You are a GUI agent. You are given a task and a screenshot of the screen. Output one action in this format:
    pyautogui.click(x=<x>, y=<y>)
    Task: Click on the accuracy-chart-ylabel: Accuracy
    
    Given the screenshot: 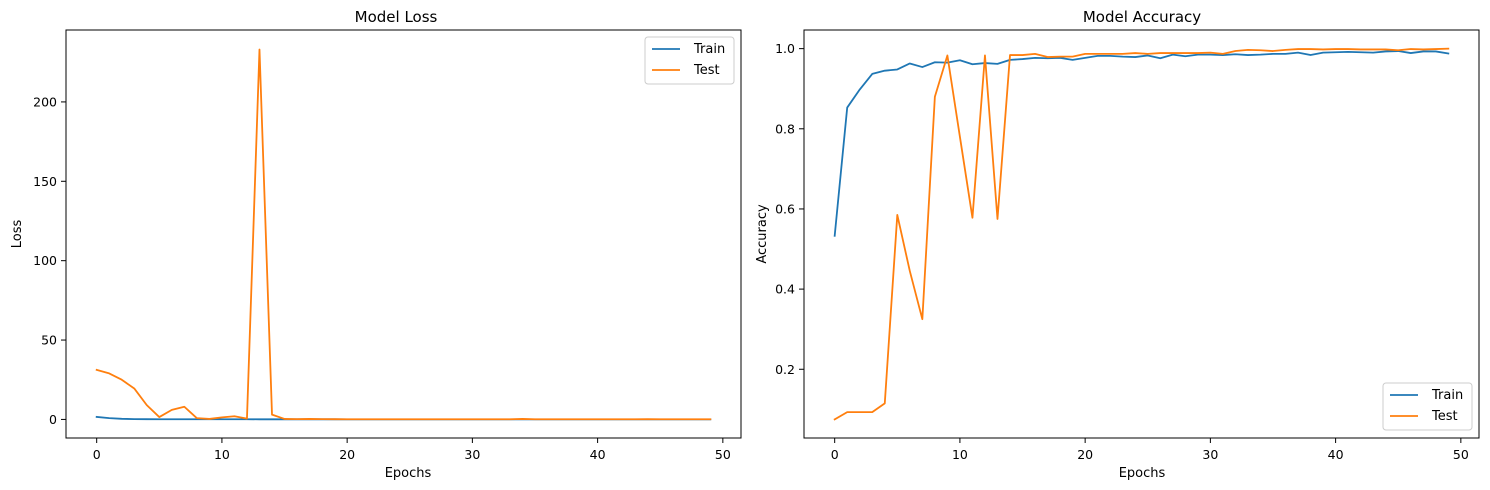 What is the action you would take?
    pyautogui.click(x=762, y=234)
    